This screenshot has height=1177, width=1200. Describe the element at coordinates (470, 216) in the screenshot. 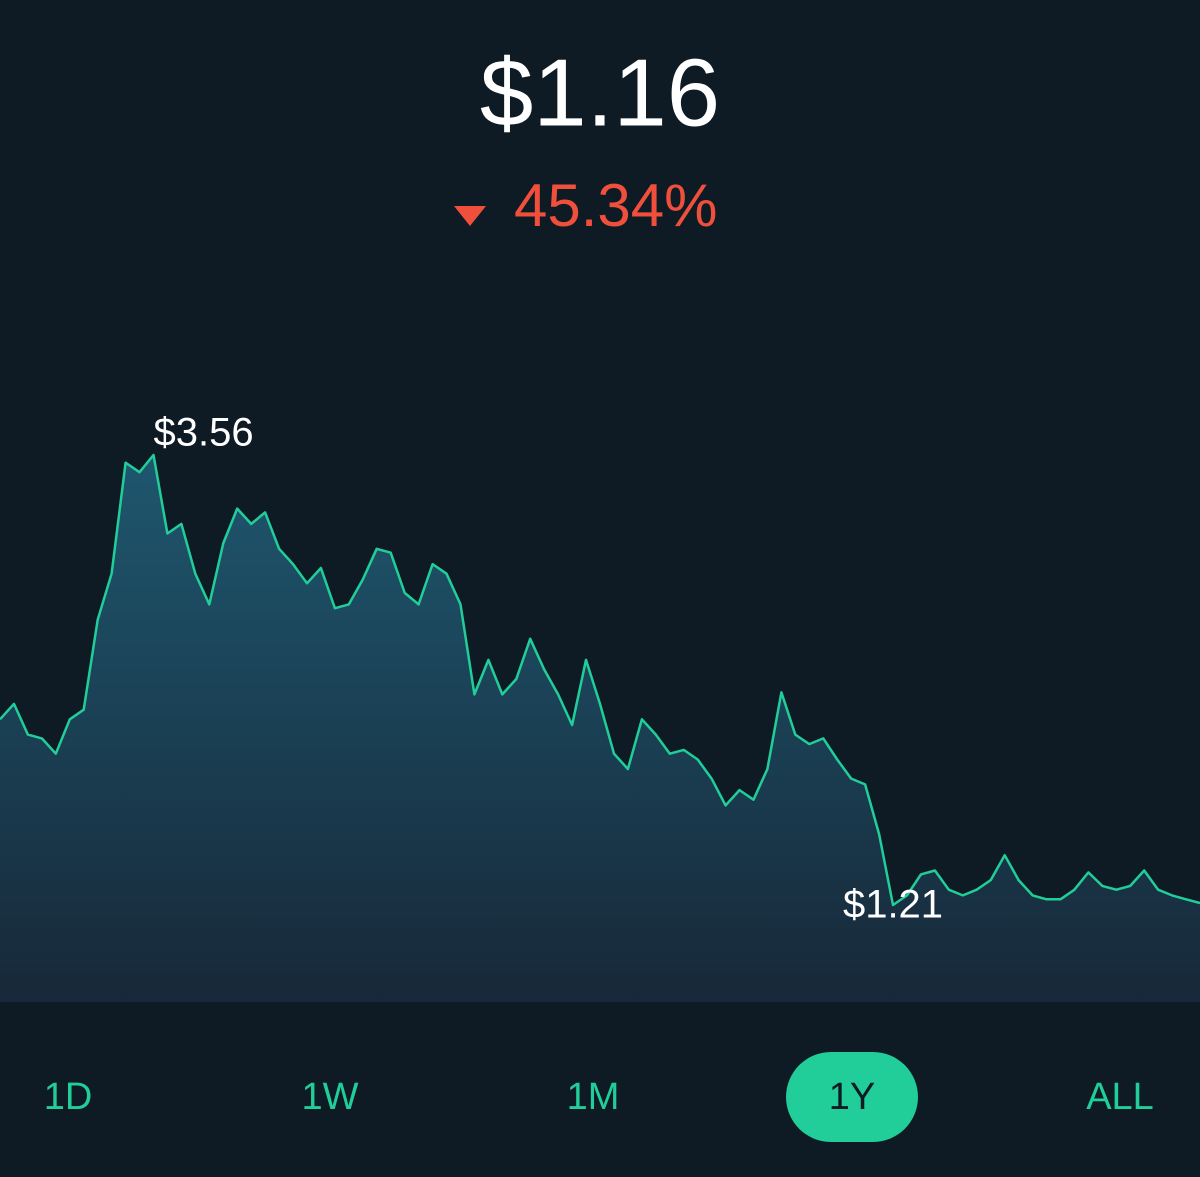

I see `down-arrow` at that location.